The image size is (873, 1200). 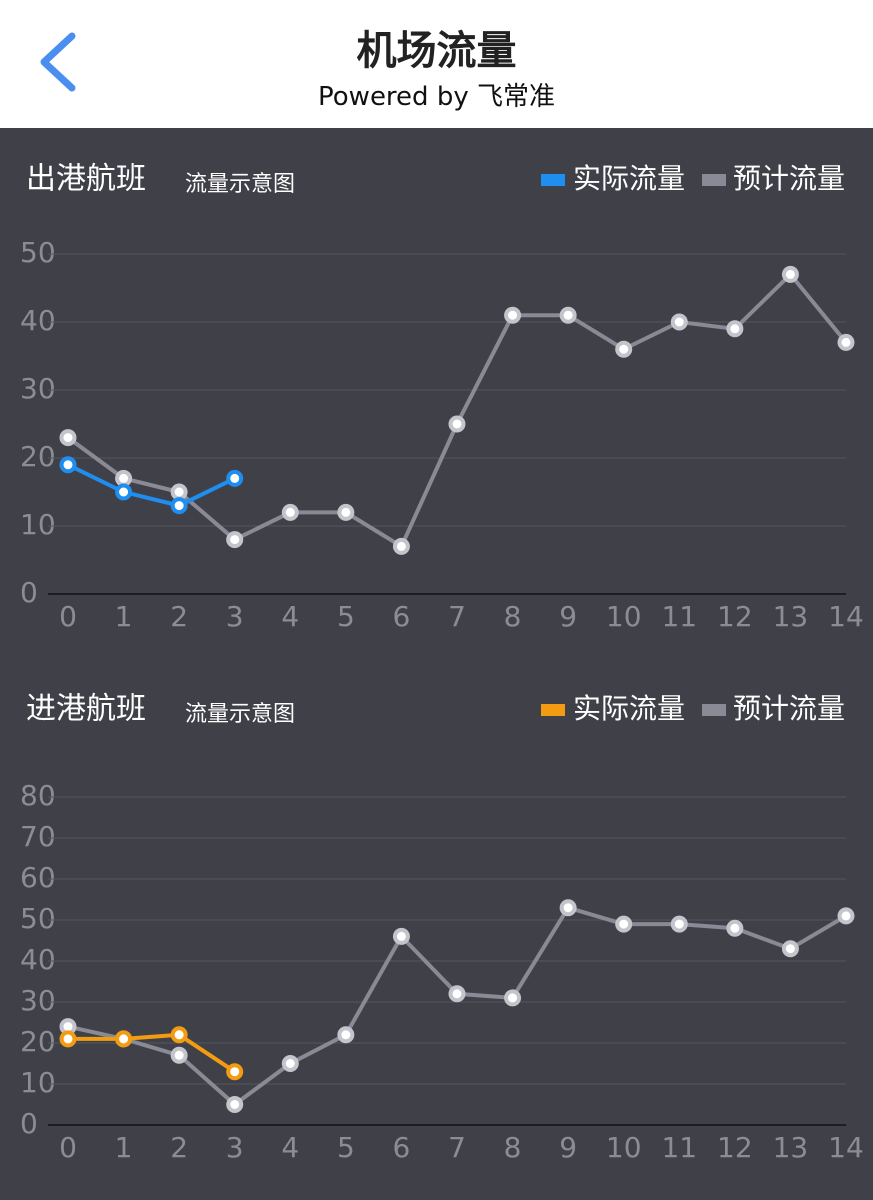 I want to click on y-tick-label: 20, so click(x=38, y=1041).